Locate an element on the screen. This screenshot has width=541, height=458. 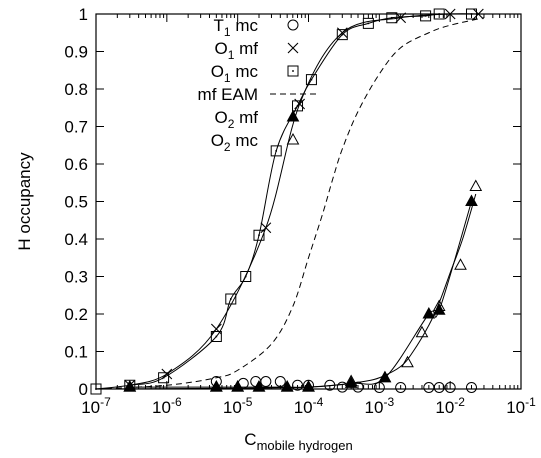
legend-entry-mf-eam: mf EAM is located at coordinates (228, 94).